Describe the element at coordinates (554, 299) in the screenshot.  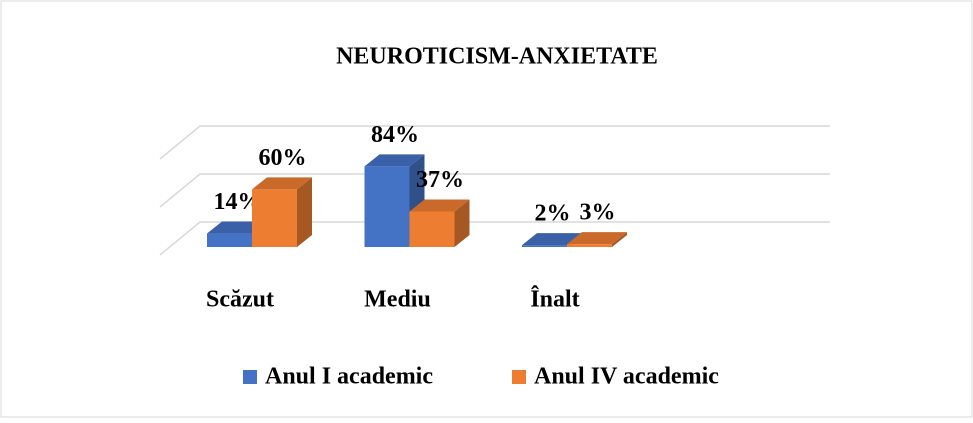
I see `x-tick-label: Înalt` at that location.